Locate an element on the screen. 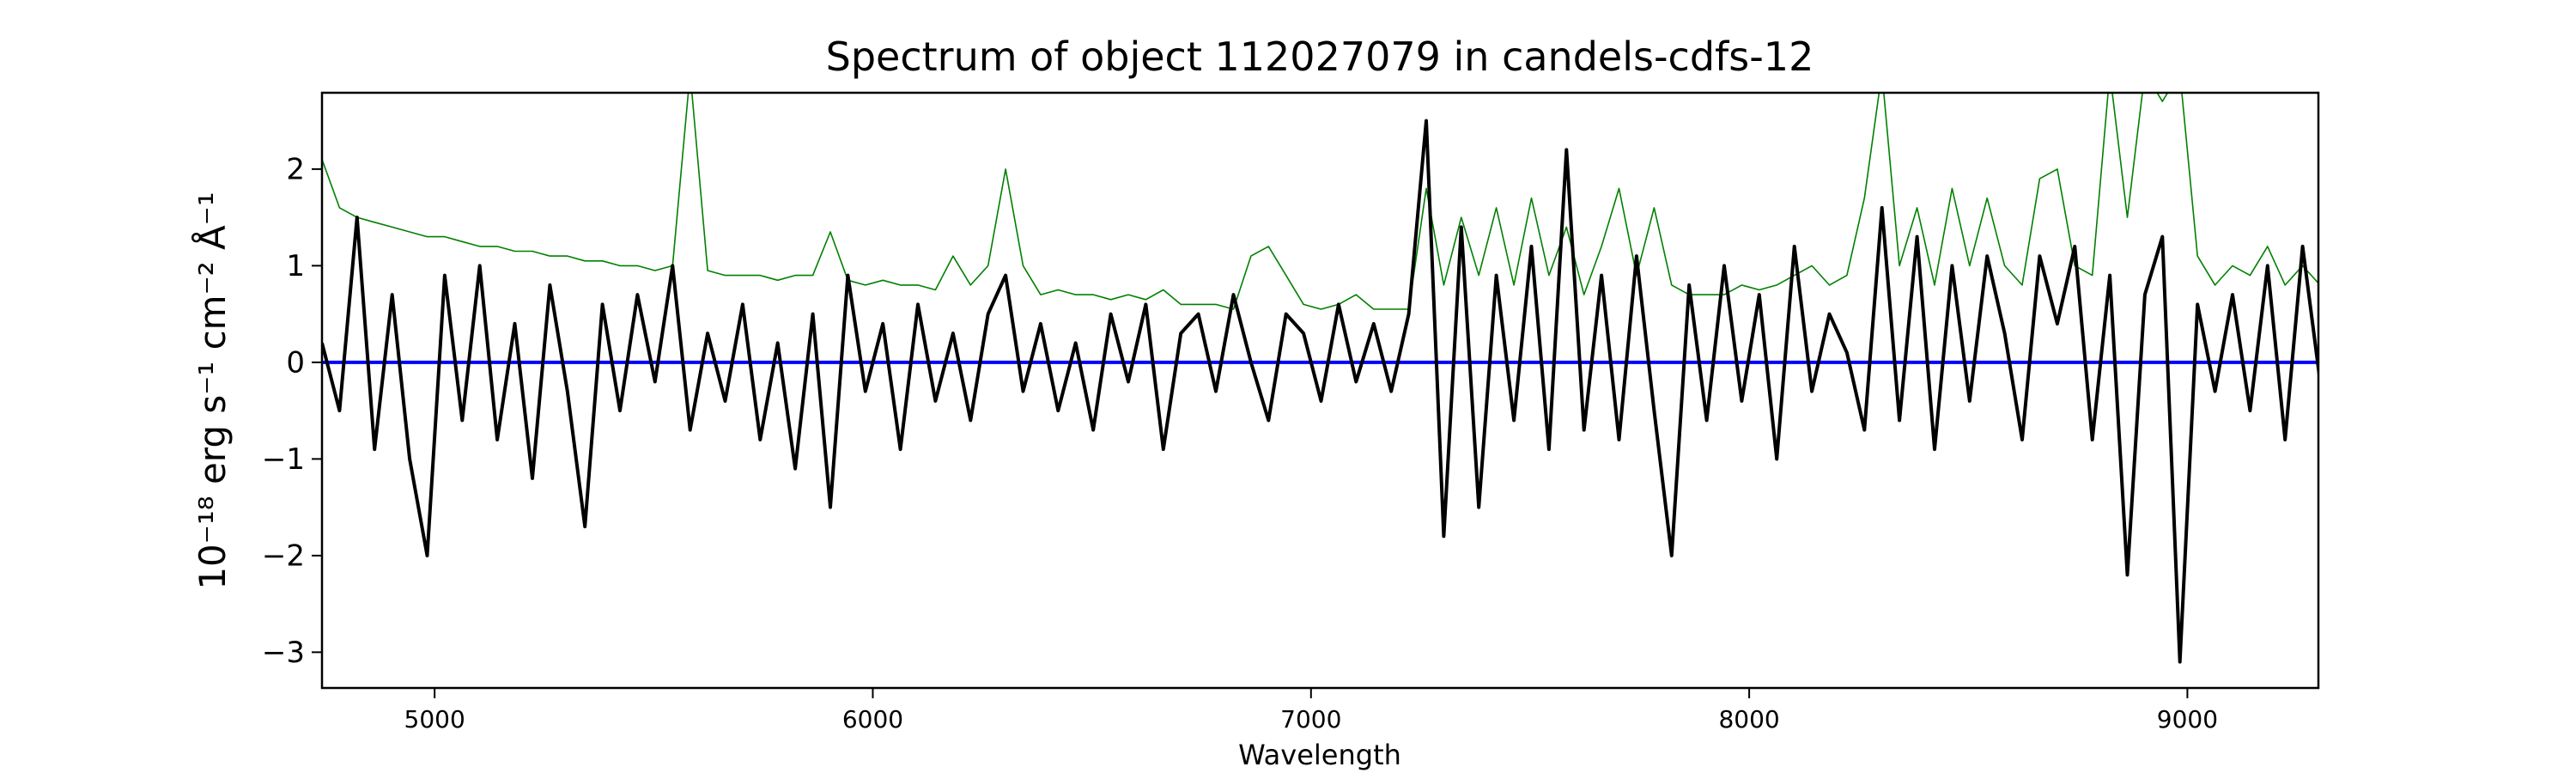 The width and height of the screenshot is (2576, 773). x-tick-label: 5000 is located at coordinates (434, 719).